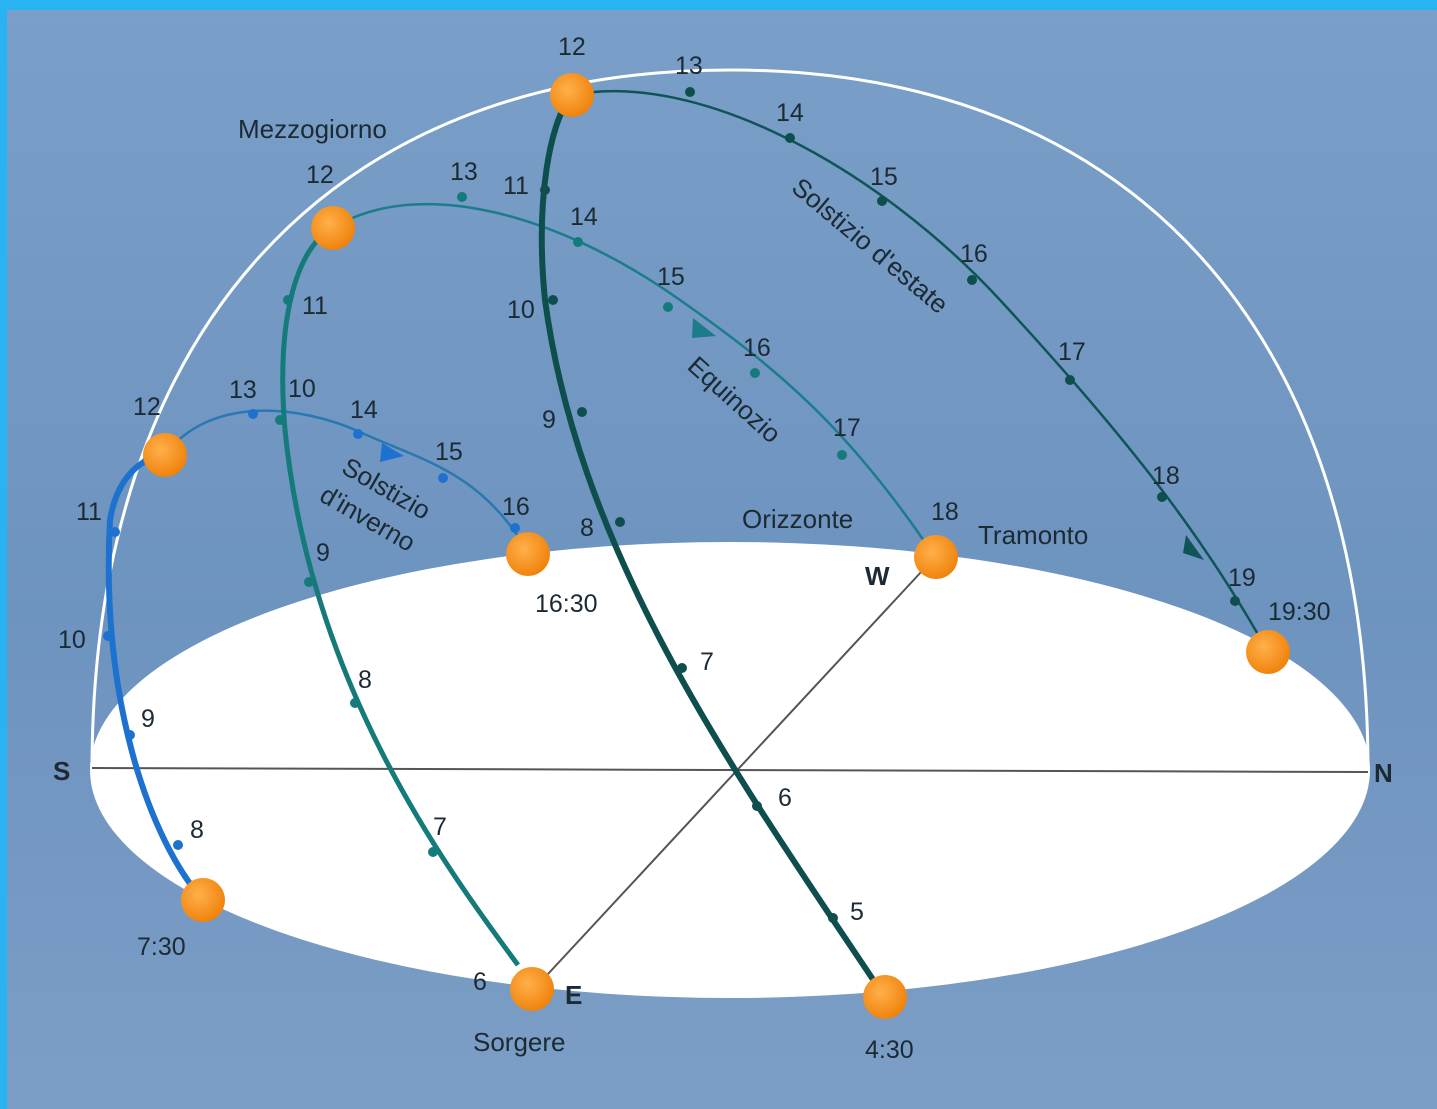  Describe the element at coordinates (1072, 352) in the screenshot. I see `summer-hour-17: 17` at that location.